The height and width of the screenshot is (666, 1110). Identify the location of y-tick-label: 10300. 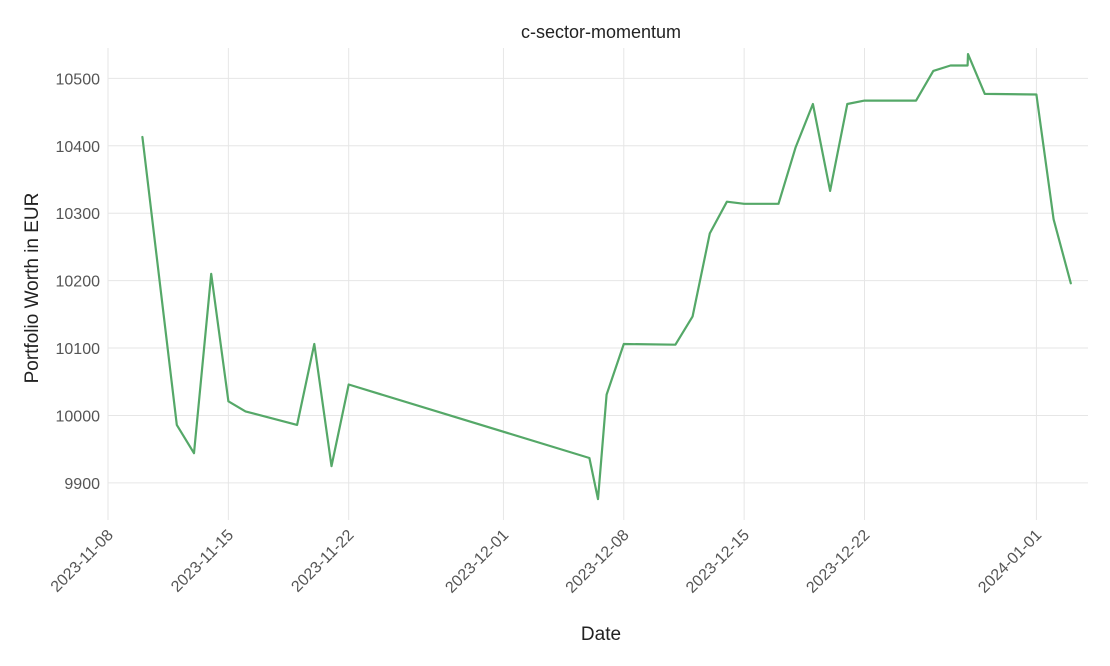
(78, 214).